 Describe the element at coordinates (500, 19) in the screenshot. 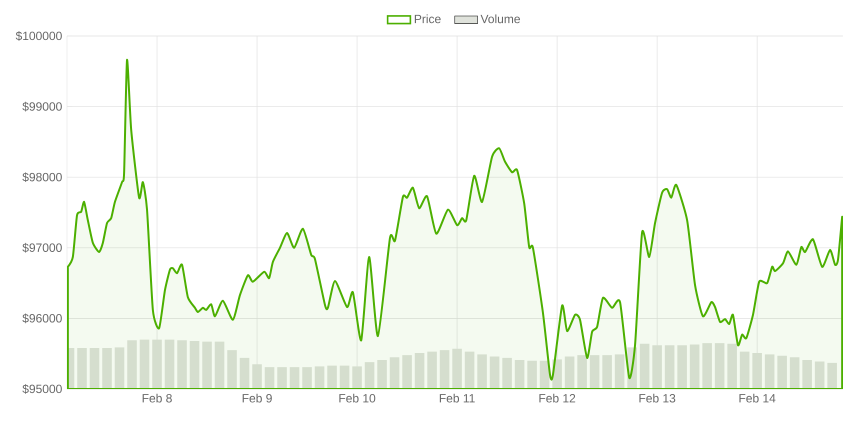

I see `legend-label: Volume` at that location.